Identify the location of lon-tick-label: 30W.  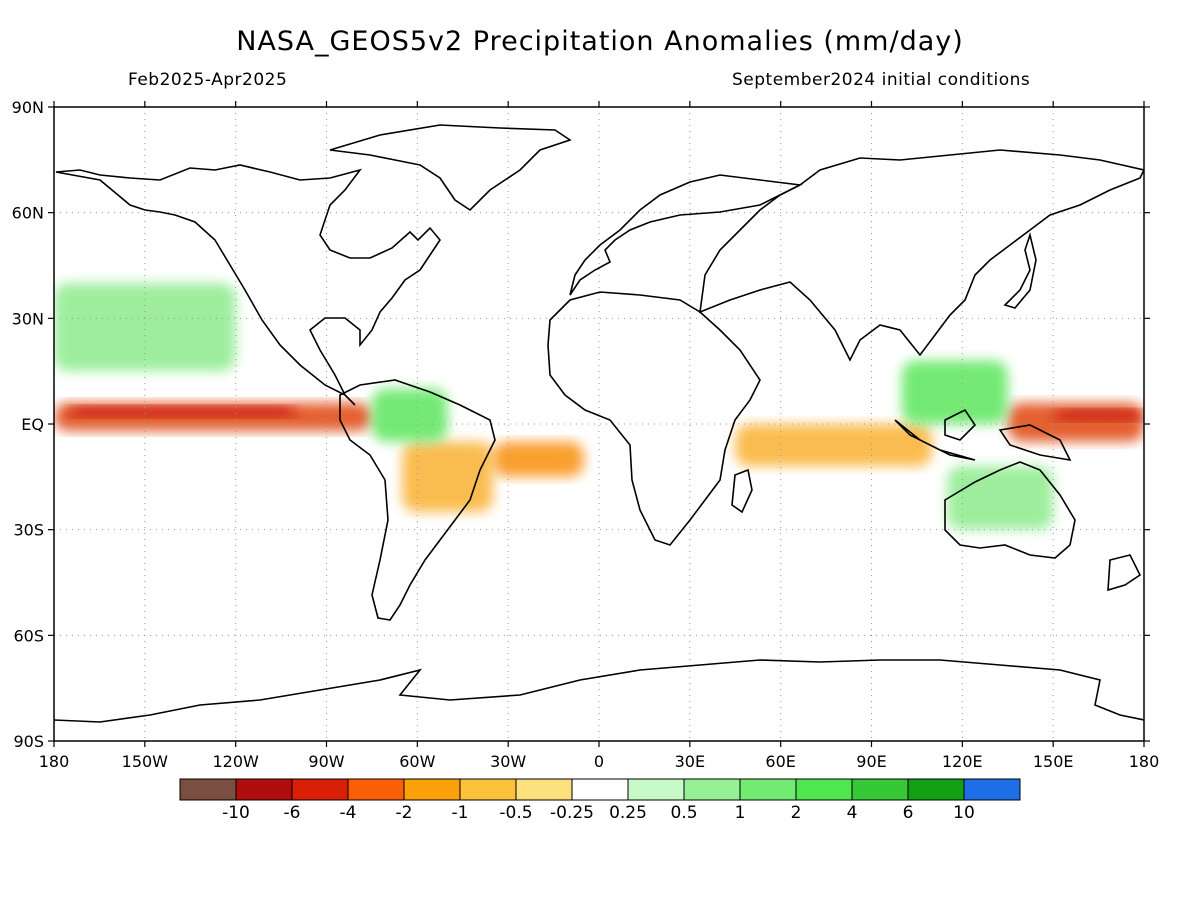
(508, 761).